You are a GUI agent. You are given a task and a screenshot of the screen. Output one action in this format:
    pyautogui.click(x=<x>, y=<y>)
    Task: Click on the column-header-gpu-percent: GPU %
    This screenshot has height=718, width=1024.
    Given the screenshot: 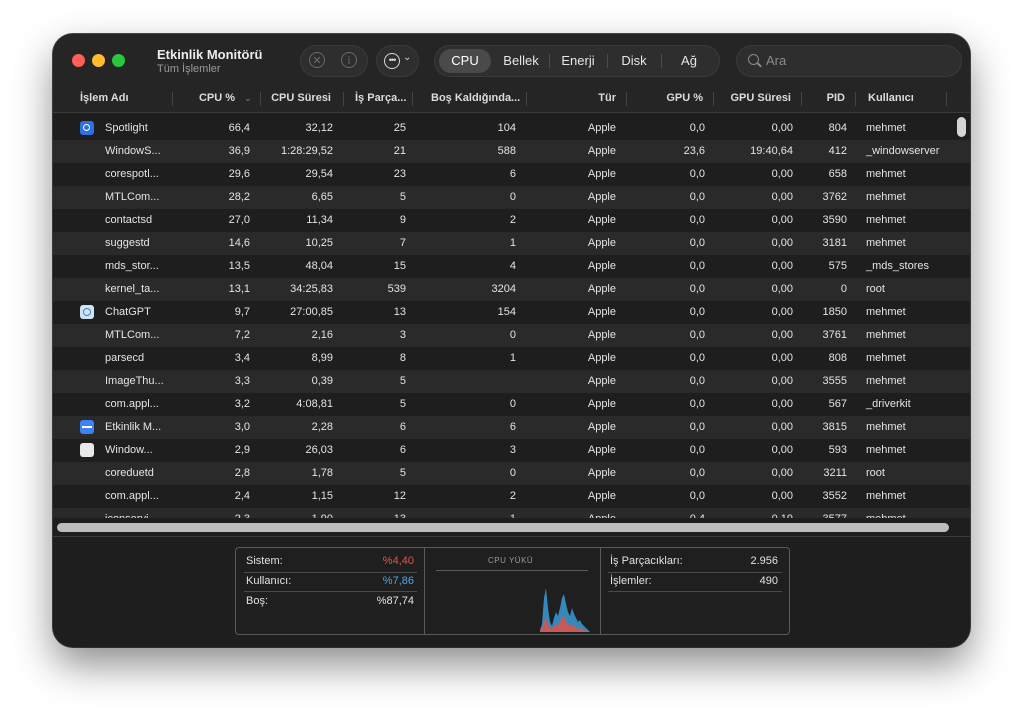 What is the action you would take?
    pyautogui.click(x=684, y=98)
    